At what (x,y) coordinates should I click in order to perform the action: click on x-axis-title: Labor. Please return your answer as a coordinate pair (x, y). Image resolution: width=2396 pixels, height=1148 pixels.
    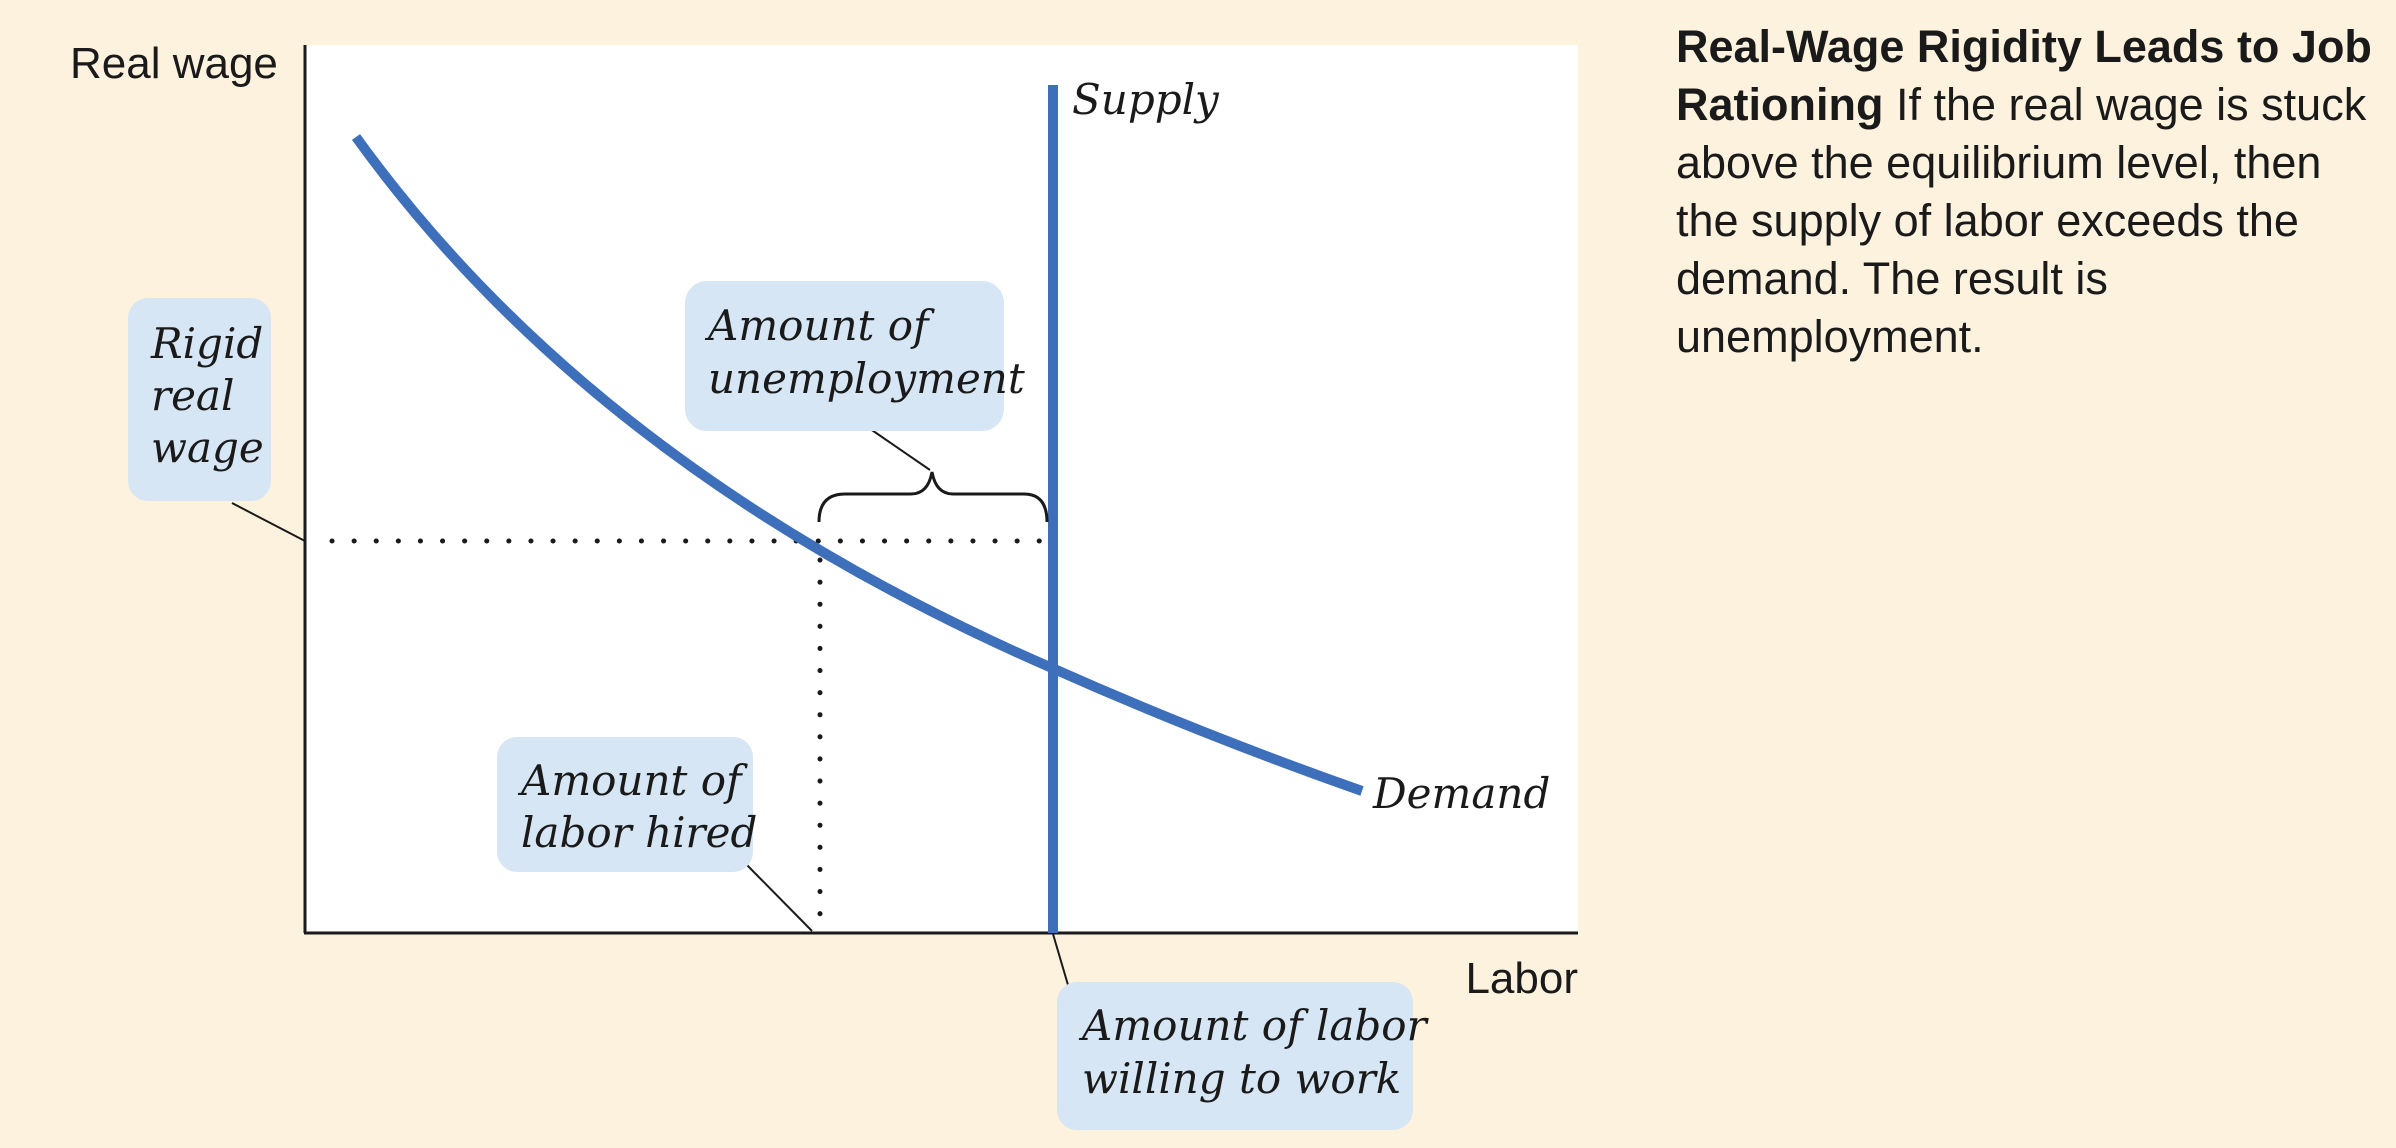
    Looking at the image, I should click on (1521, 978).